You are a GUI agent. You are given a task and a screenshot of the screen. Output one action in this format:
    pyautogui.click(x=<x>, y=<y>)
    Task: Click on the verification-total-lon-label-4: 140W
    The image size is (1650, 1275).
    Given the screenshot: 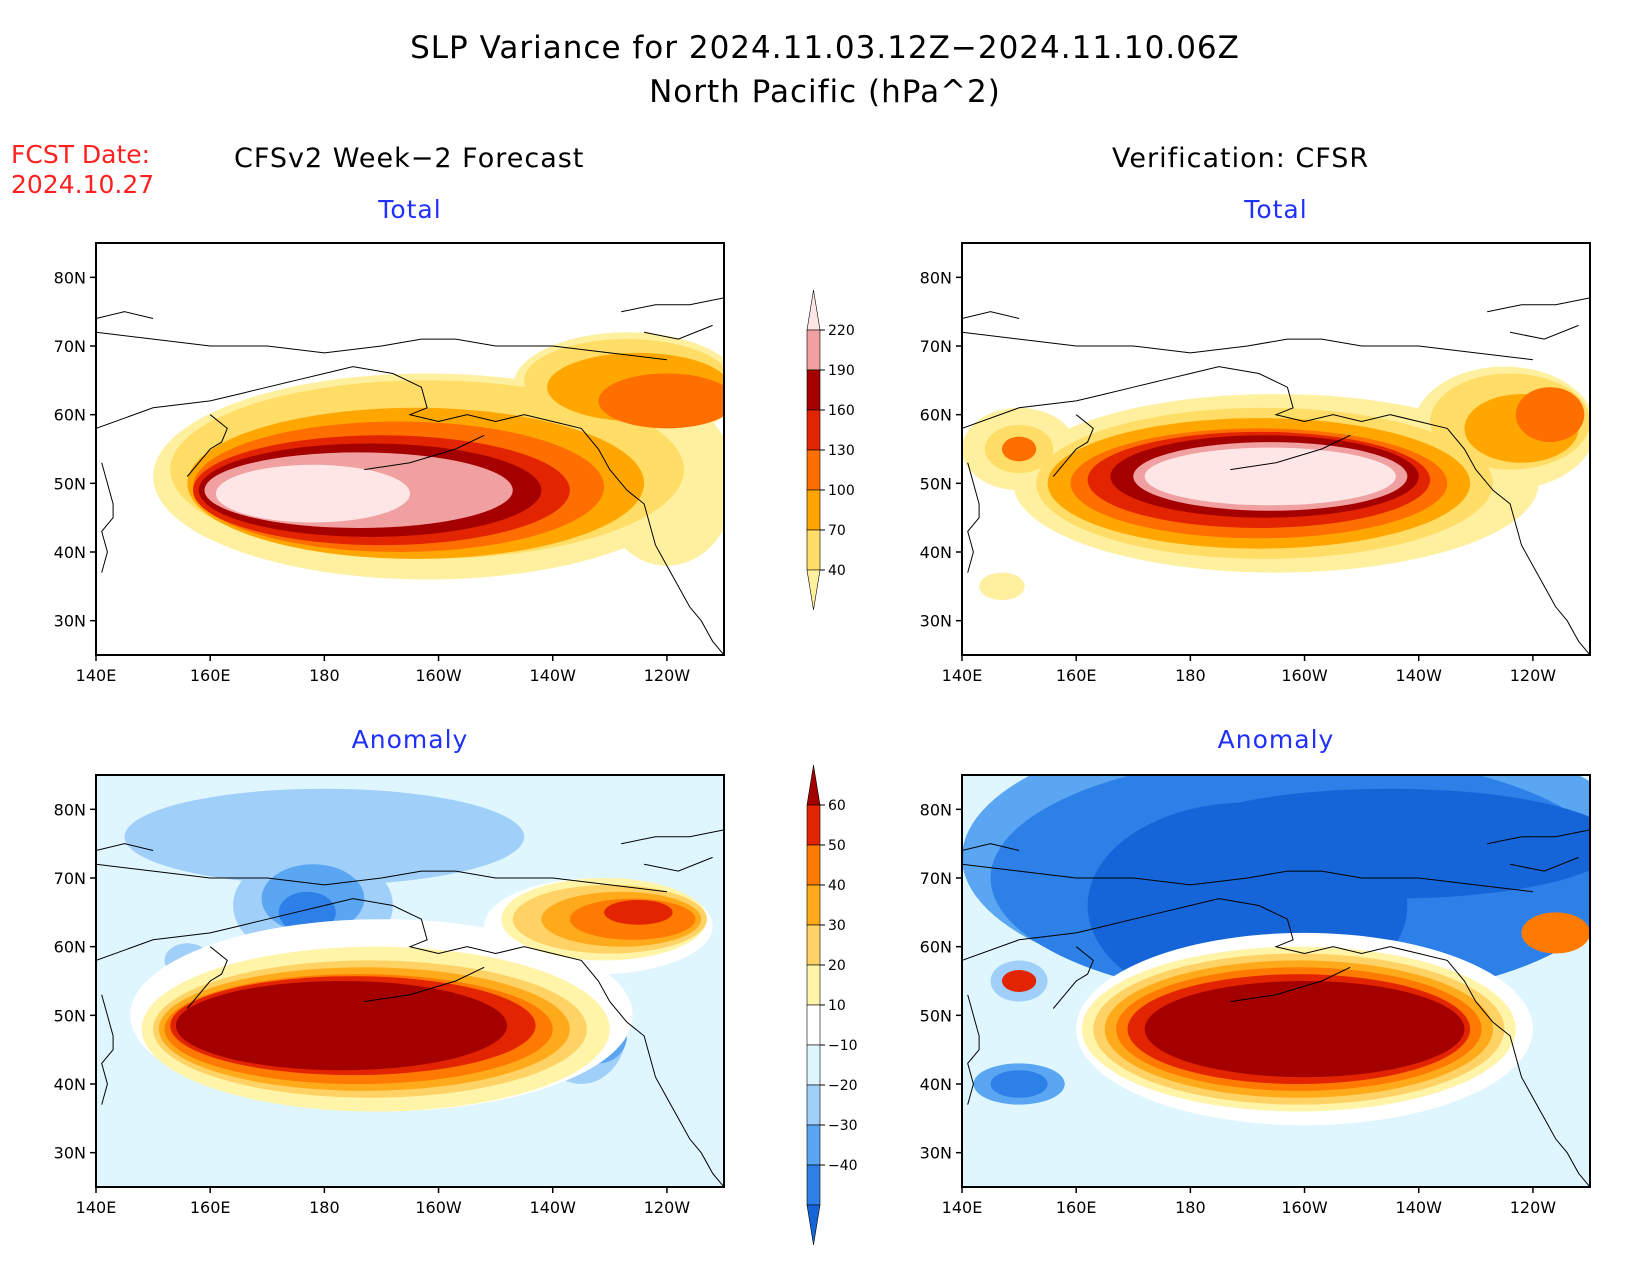 What is the action you would take?
    pyautogui.click(x=1419, y=675)
    